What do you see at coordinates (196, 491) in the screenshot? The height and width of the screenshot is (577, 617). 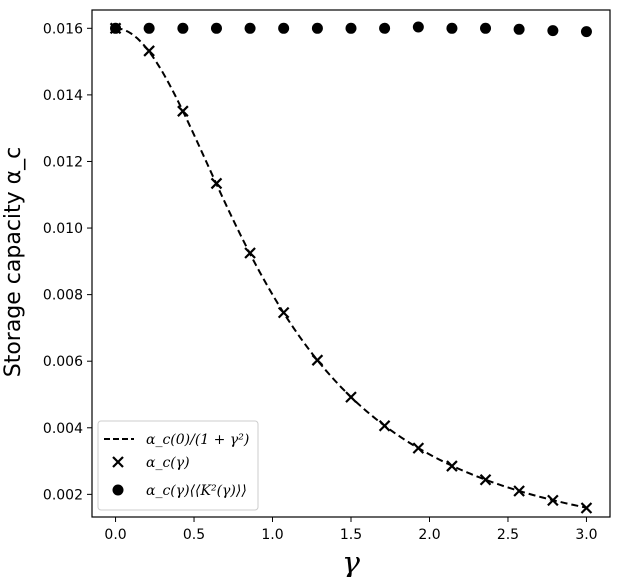 I see `legend-label-circle: α_c(γ)⟨⟨K²(γ)⟩⟩` at bounding box center [196, 491].